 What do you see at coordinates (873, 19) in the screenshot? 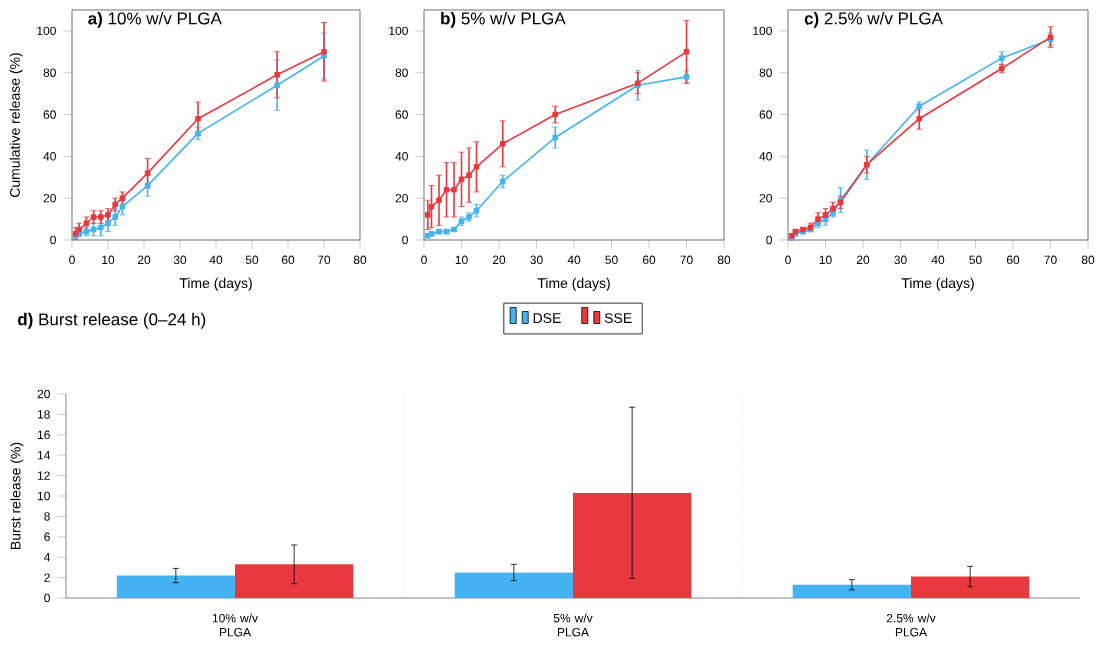
I see `chart-title: c) 2.5% w/v PLGA` at bounding box center [873, 19].